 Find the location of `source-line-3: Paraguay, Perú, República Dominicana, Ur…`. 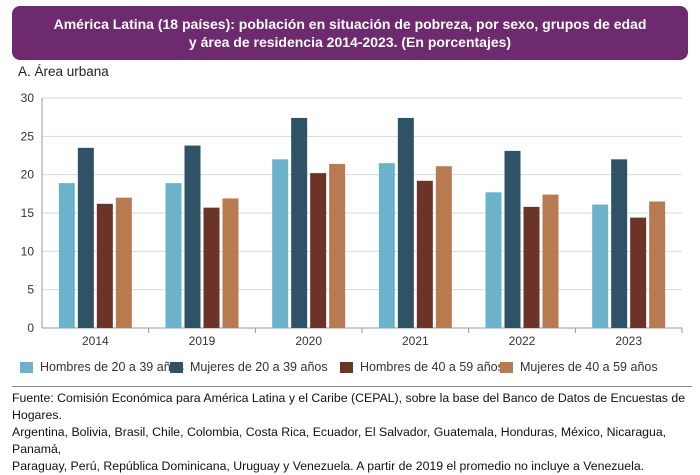

source-line-3: Paraguay, Perú, República Dominicana, Ur… is located at coordinates (328, 466).